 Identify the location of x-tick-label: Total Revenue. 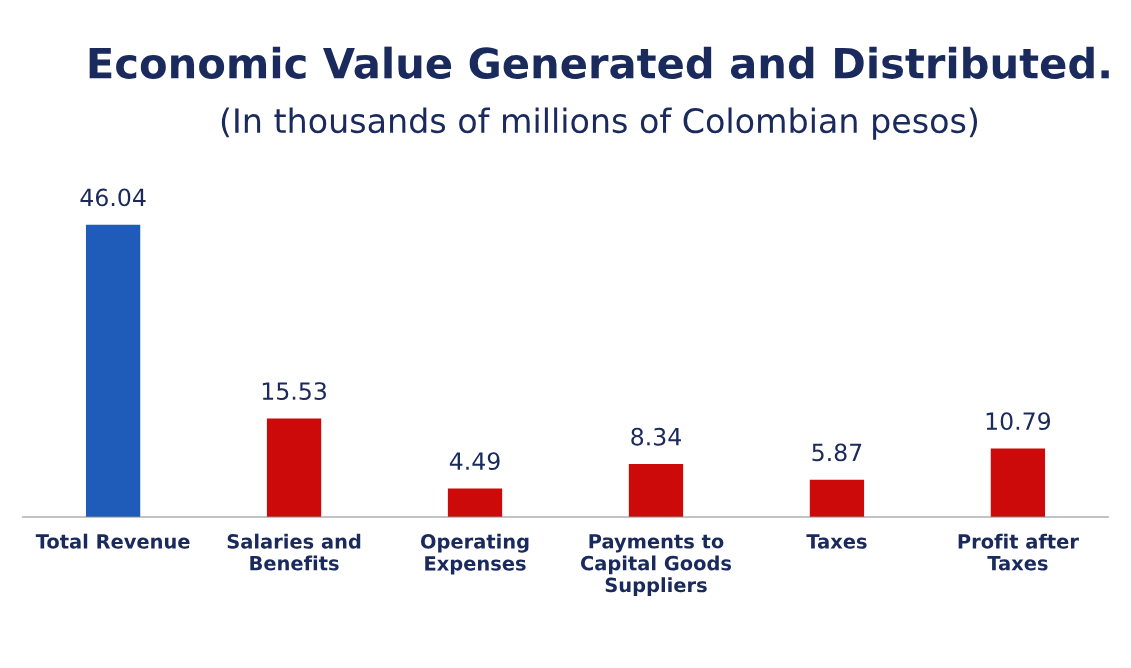
(112, 541).